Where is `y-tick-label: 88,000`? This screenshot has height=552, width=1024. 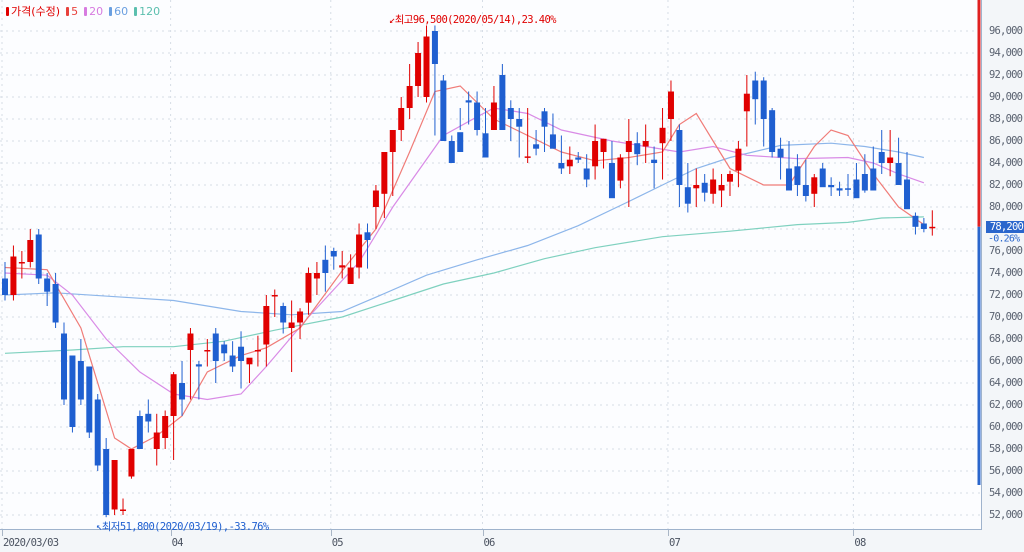
y-tick-label: 88,000 is located at coordinates (1006, 119).